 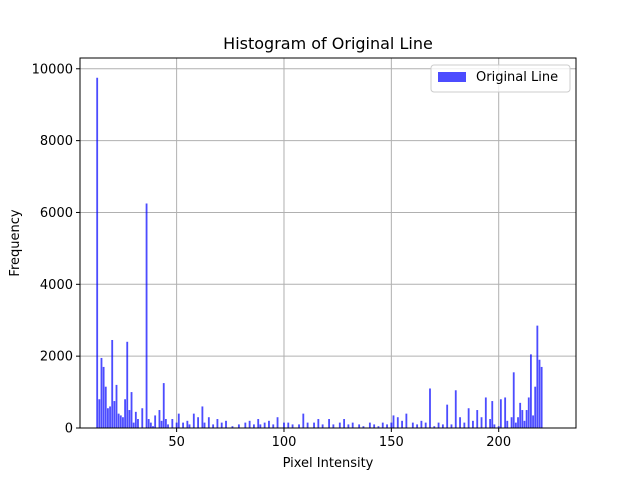 What do you see at coordinates (56, 141) in the screenshot?
I see `y-tick-label: 8000` at bounding box center [56, 141].